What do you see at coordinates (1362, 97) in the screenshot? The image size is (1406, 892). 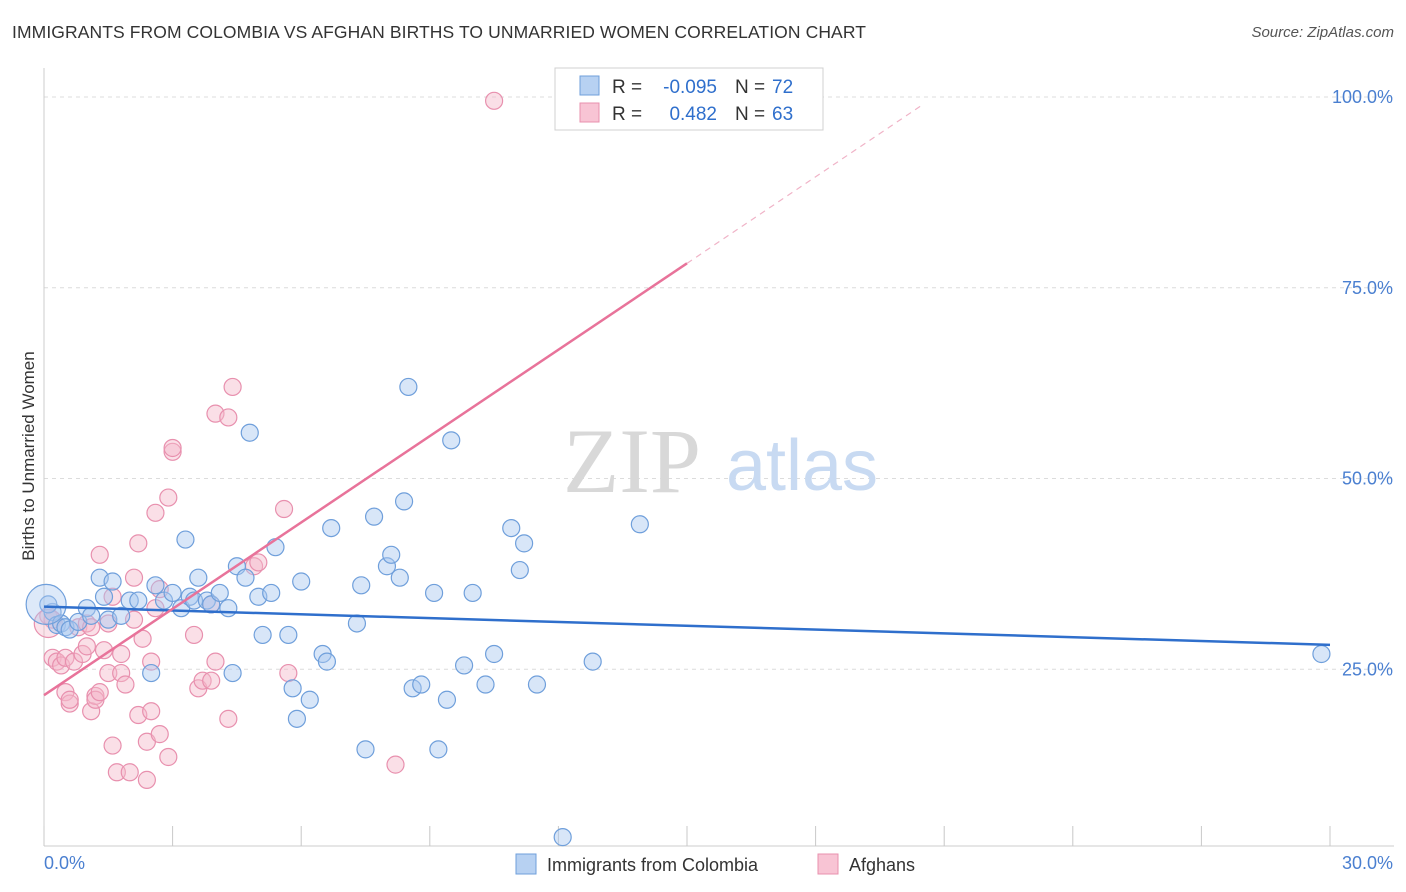 I see `y-tick-label-100: 100.0%` at bounding box center [1362, 97].